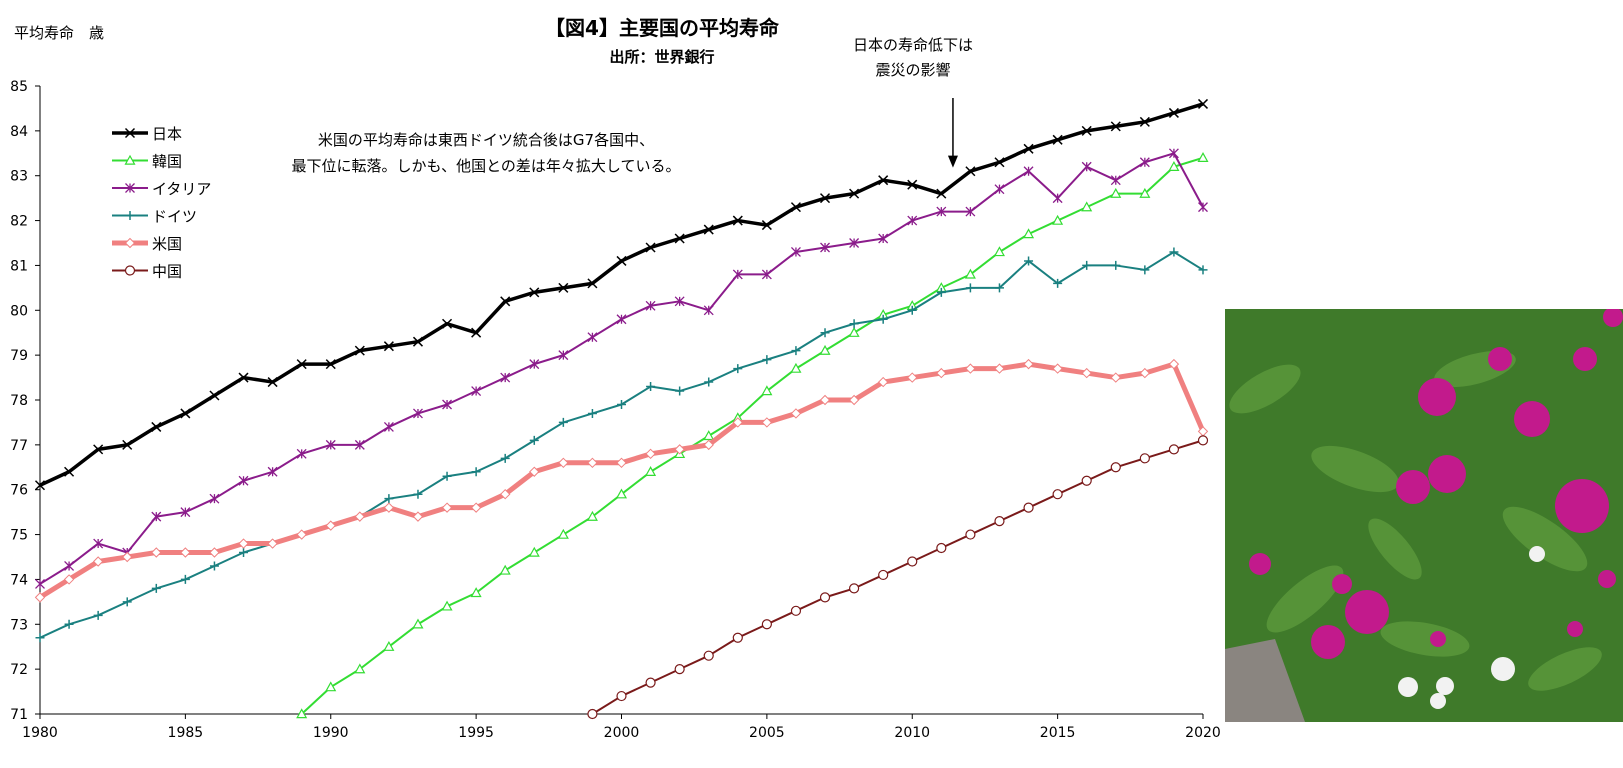 The height and width of the screenshot is (768, 1623). I want to click on y-tick-label: 79, so click(19, 356).